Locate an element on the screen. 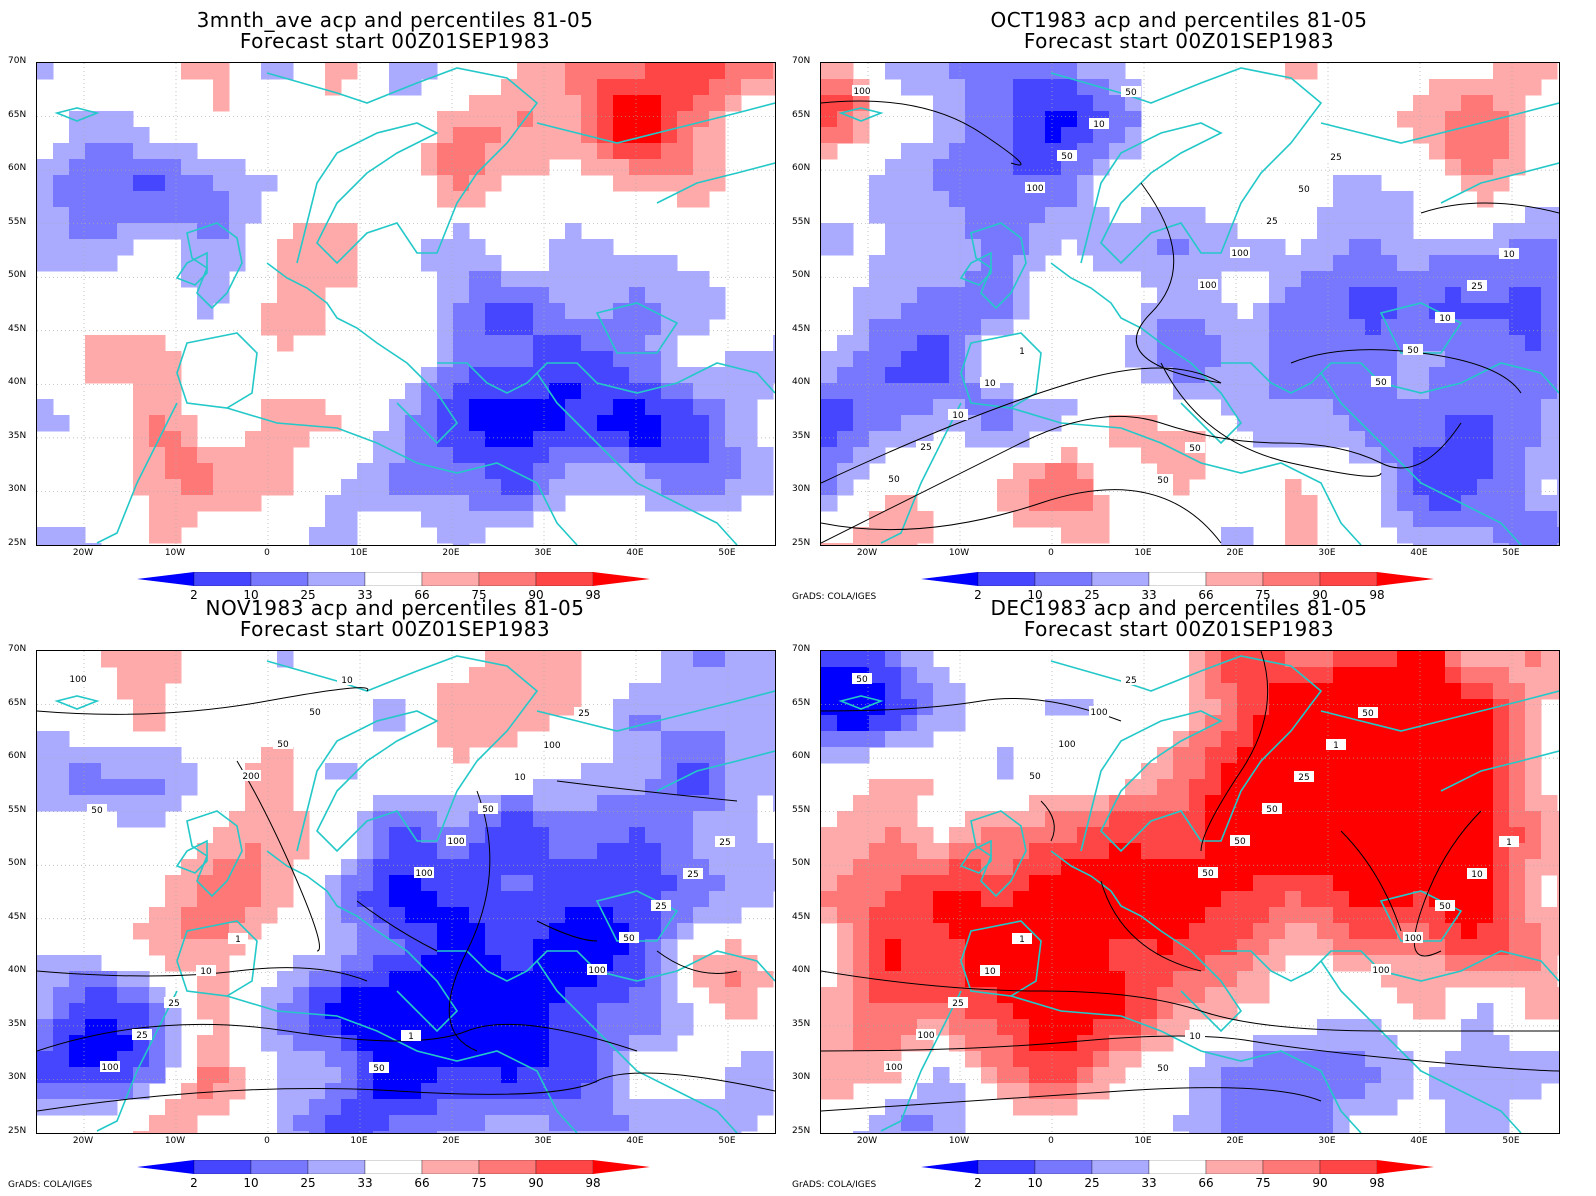 The width and height of the screenshot is (1596, 1196). colorbar-label: 2 is located at coordinates (978, 595).